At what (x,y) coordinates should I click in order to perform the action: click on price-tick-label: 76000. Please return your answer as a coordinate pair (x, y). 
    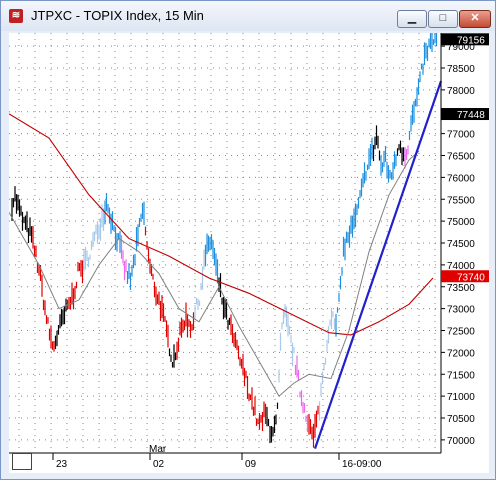
    Looking at the image, I should click on (461, 178).